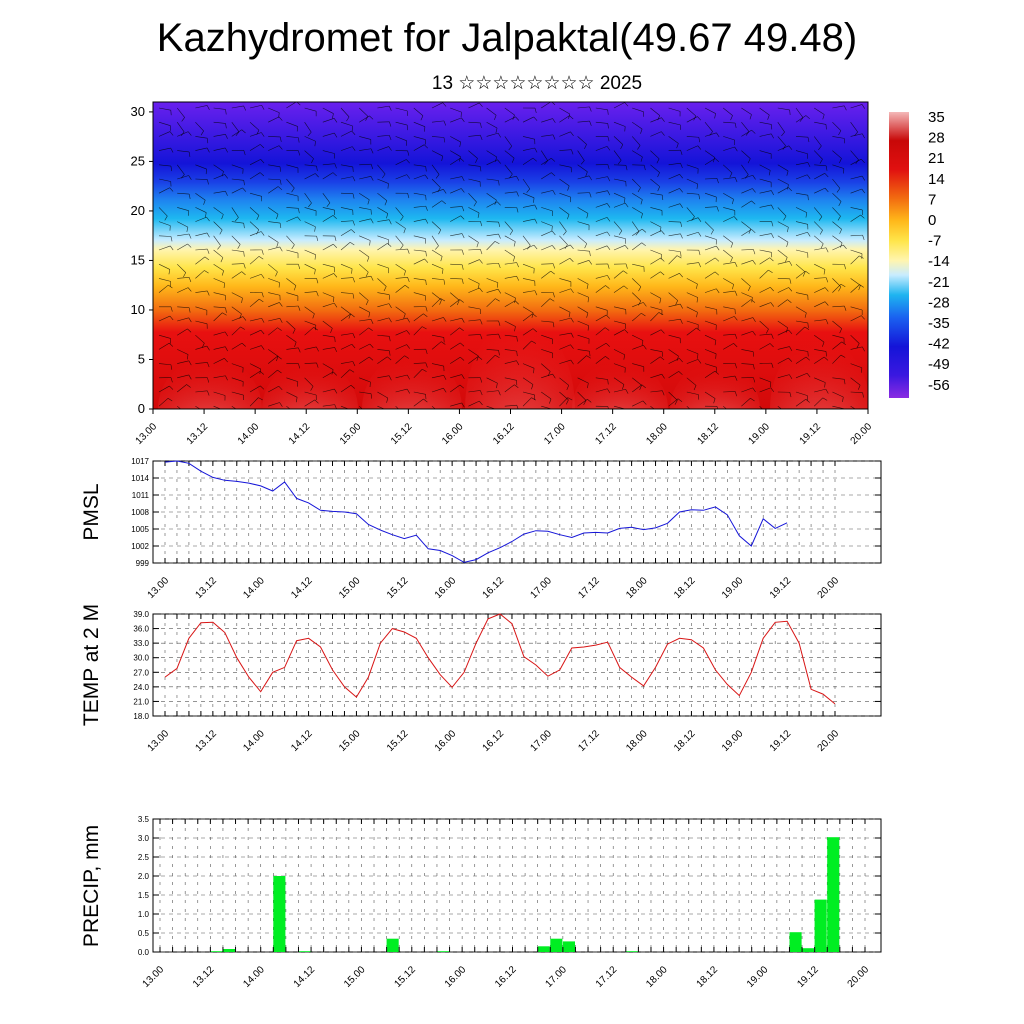  I want to click on x-tick-label: 15.12, so click(405, 977).